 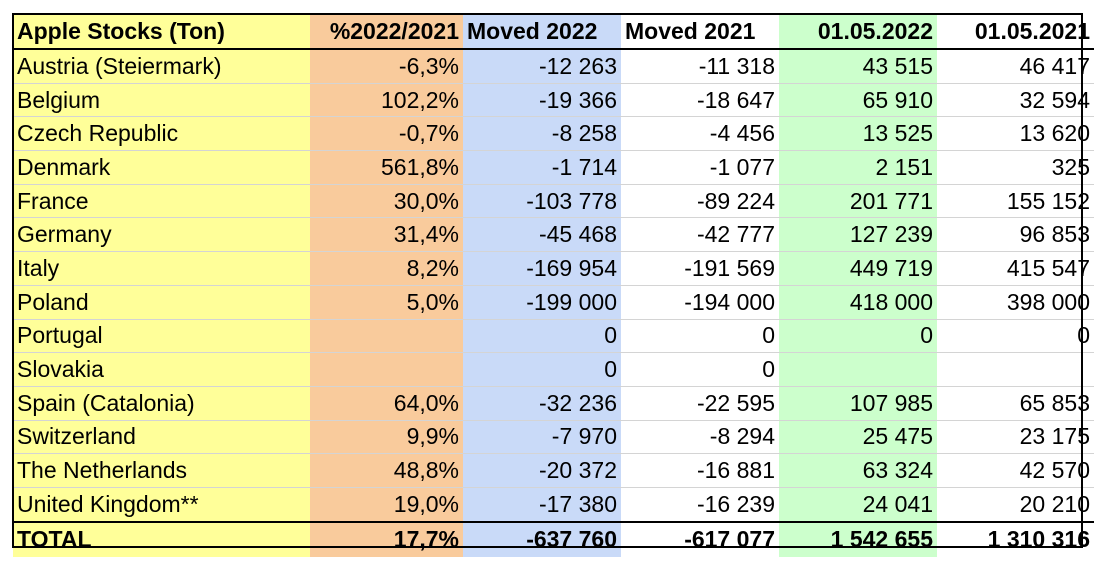 I want to click on cell-stock-2022: 0, so click(x=858, y=336).